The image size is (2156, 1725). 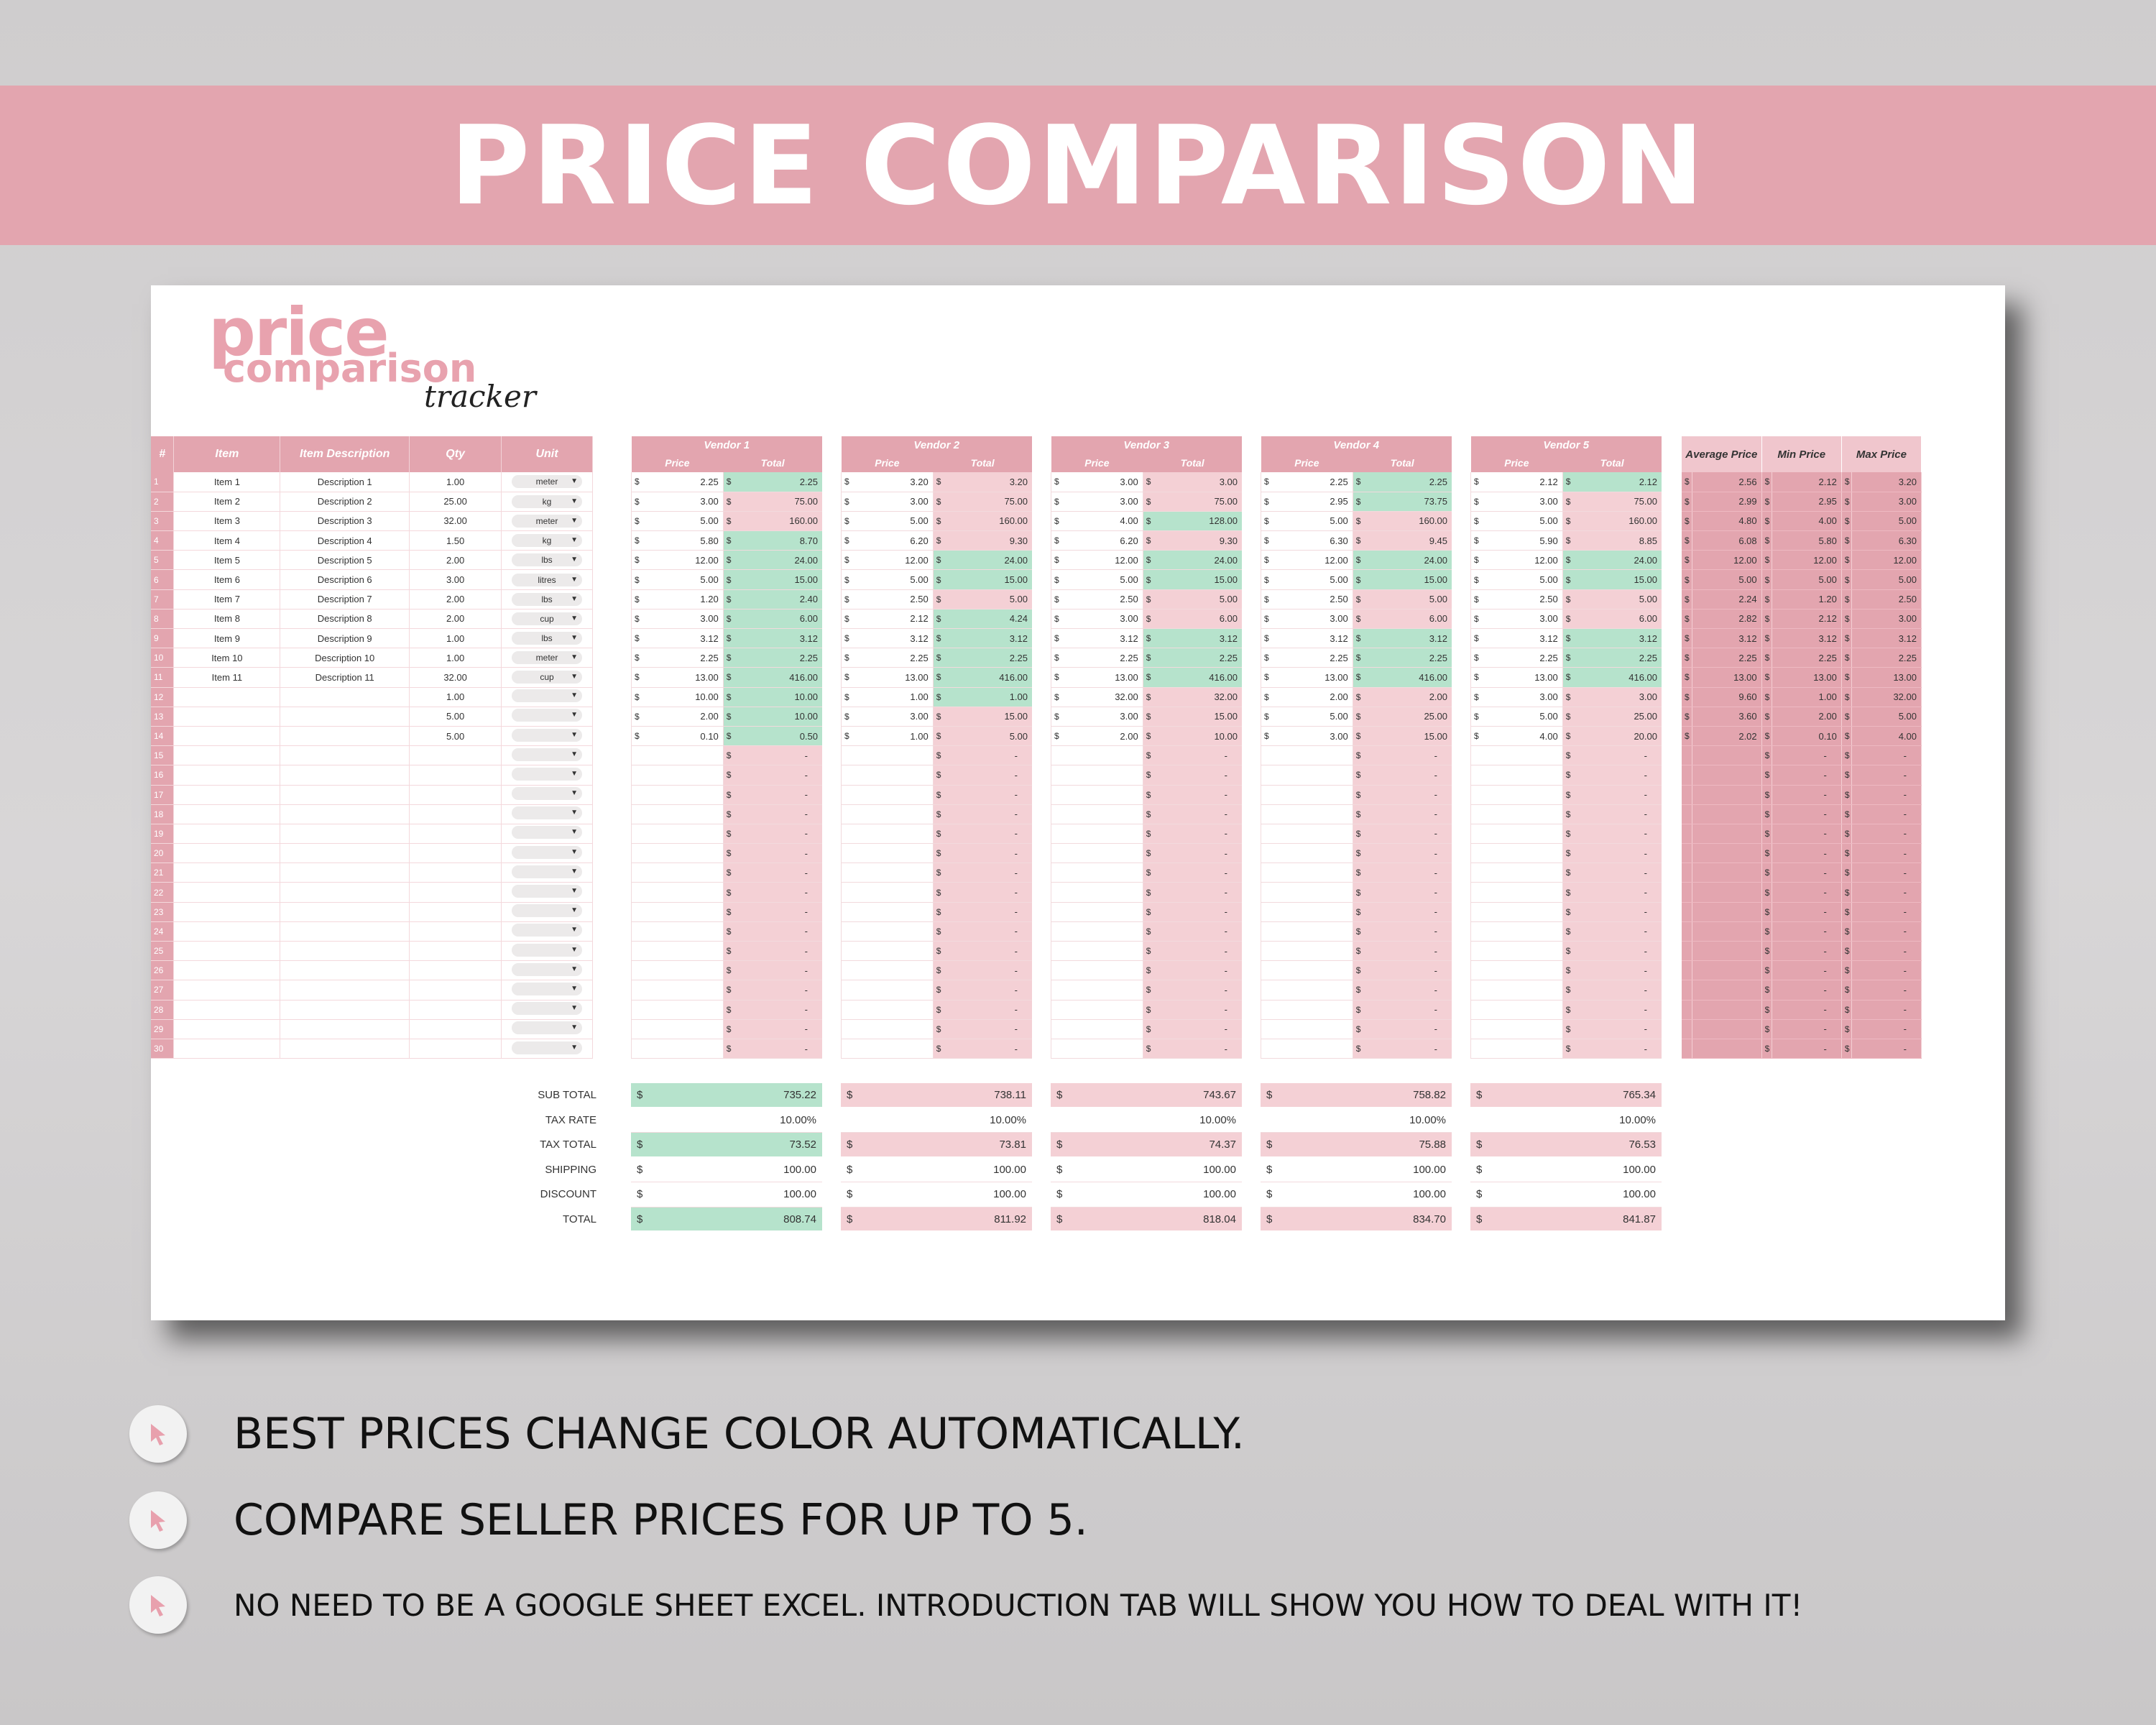 I want to click on price-cell: 2.95, so click(x=1312, y=502).